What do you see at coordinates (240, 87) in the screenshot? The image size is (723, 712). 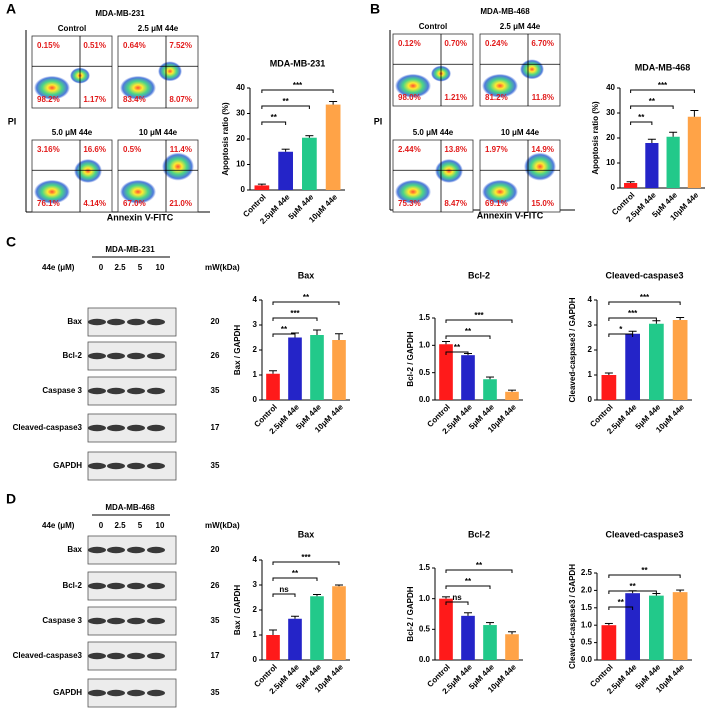 I see `y-tick-label: 40` at bounding box center [240, 87].